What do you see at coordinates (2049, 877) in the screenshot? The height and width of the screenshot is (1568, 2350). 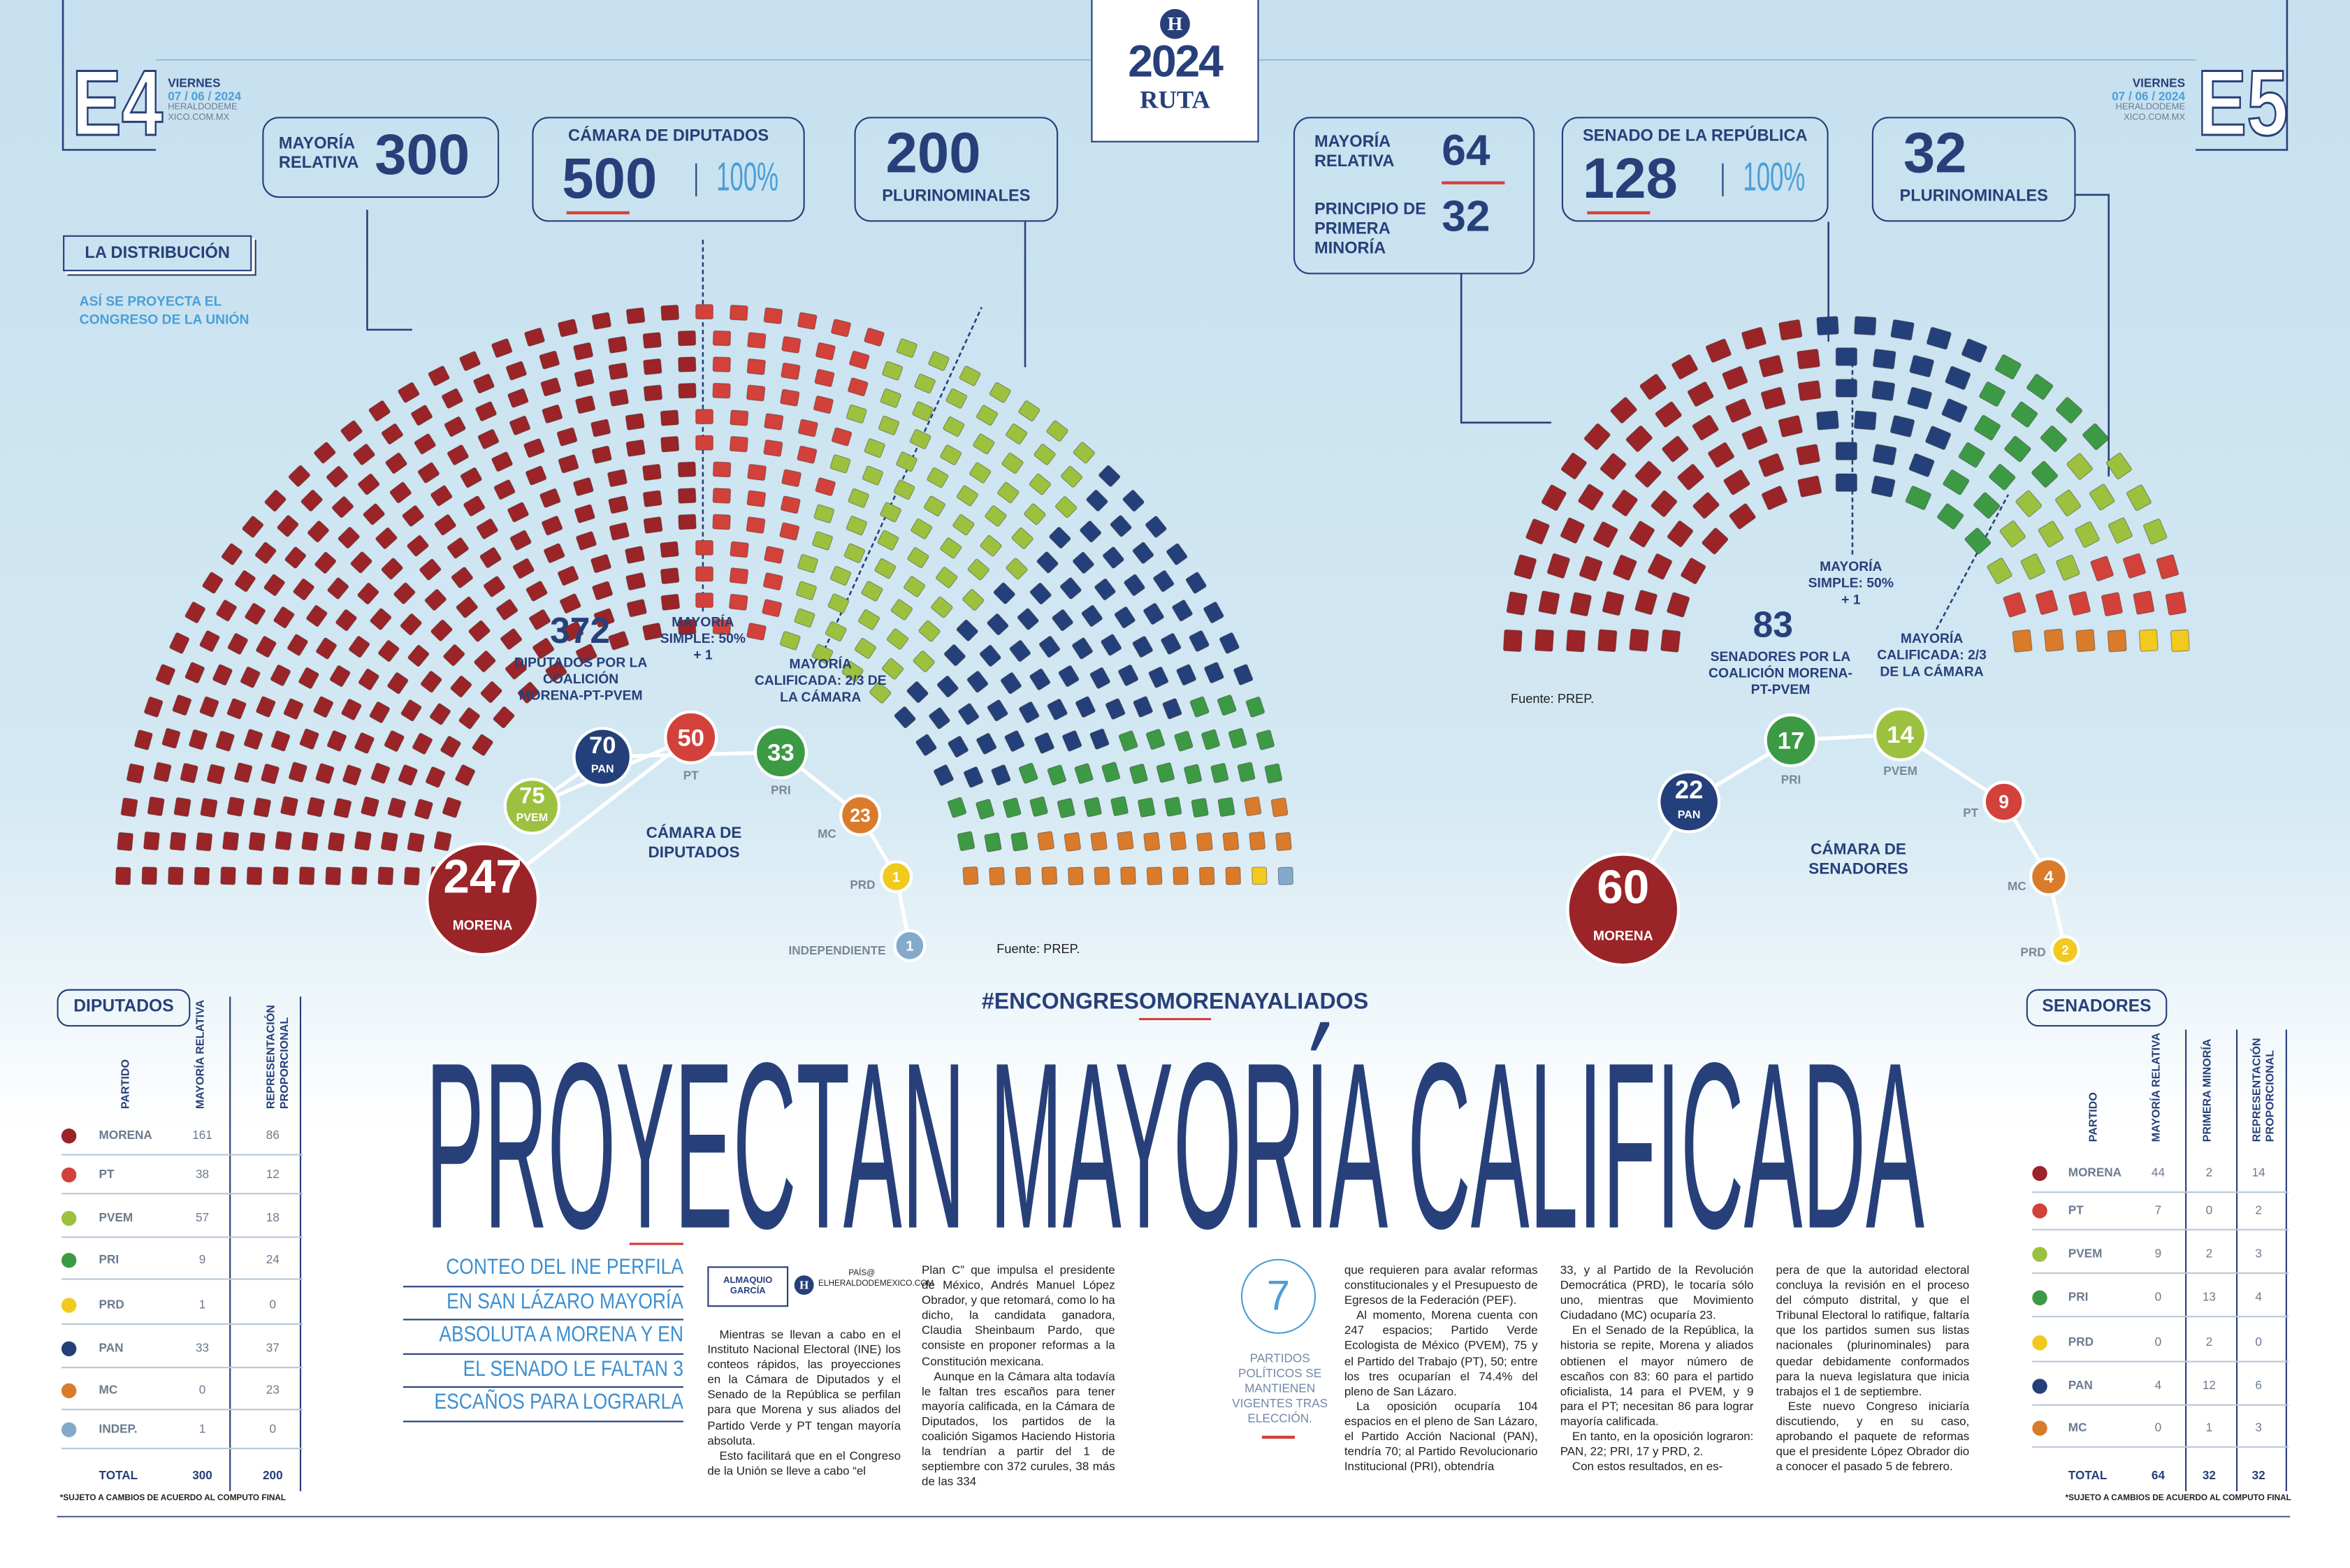 I see `party-seats: 4` at bounding box center [2049, 877].